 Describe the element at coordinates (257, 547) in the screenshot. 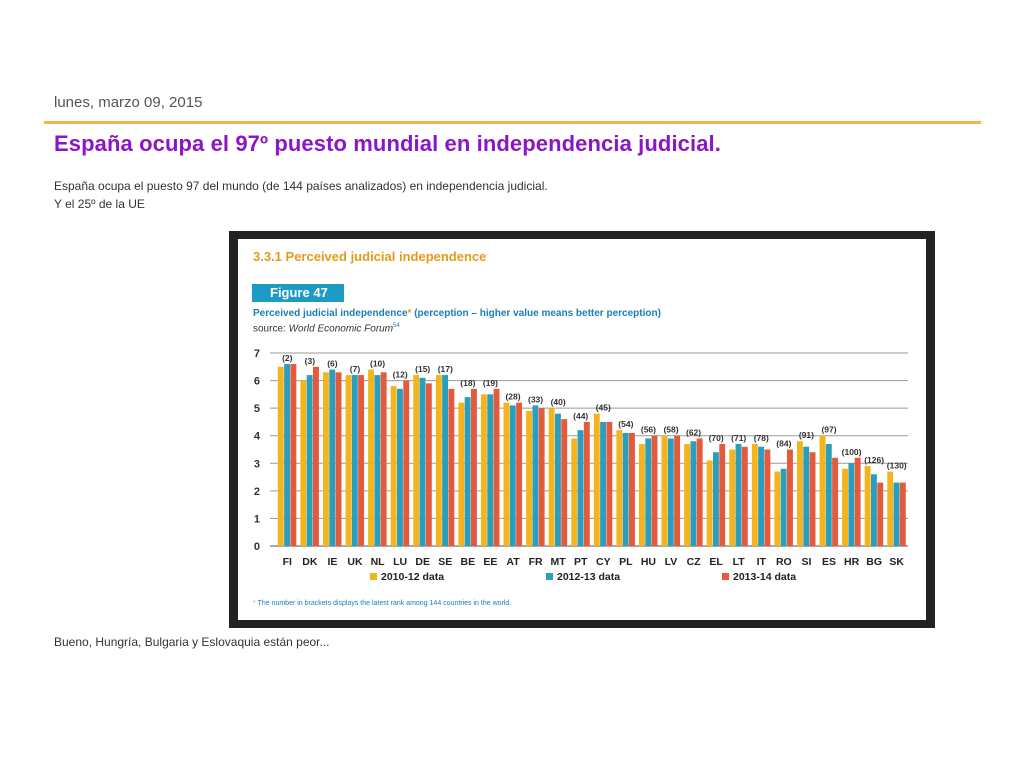

I see `y-tick-label: 0` at that location.